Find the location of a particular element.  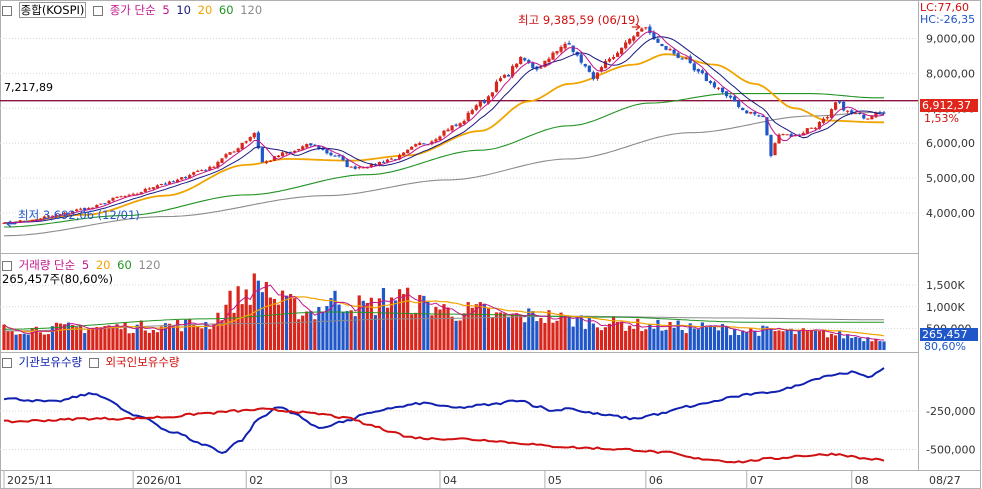

x-tick-label: 02 is located at coordinates (256, 480).